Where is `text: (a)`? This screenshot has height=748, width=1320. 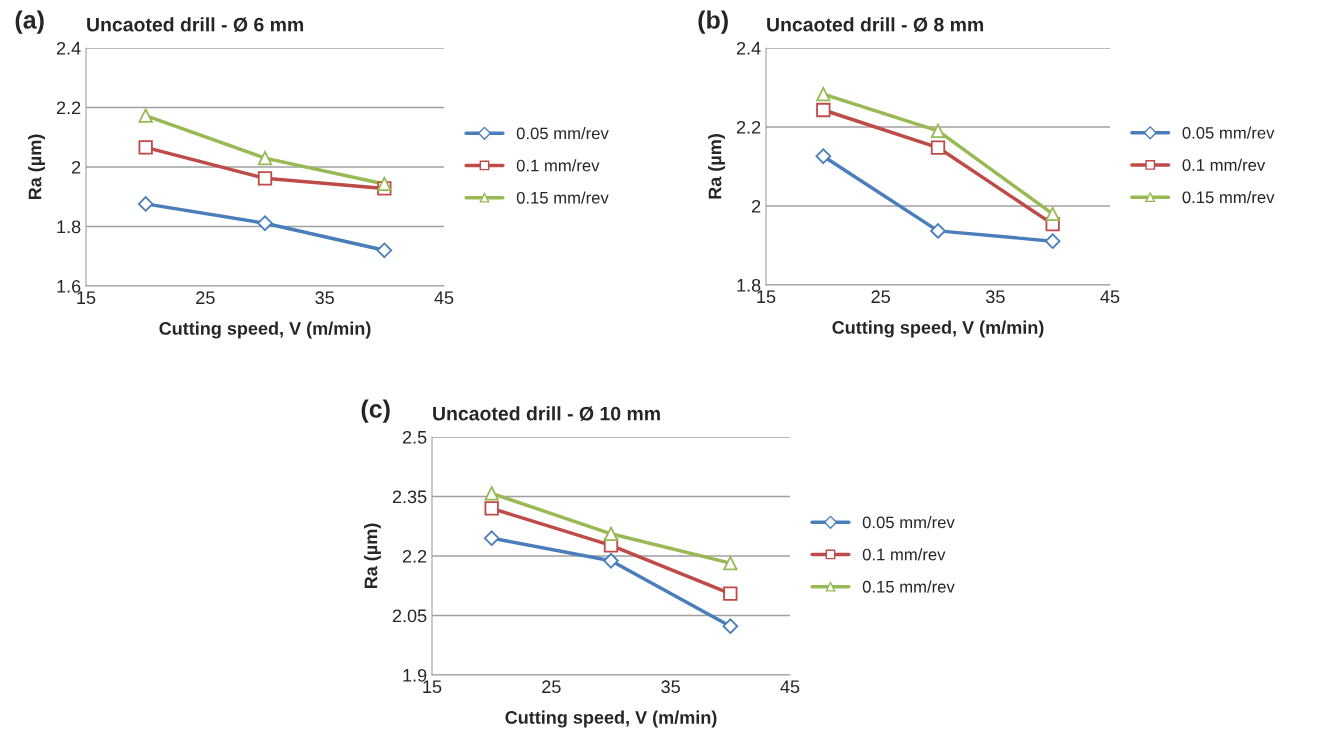
text: (a) is located at coordinates (29, 22).